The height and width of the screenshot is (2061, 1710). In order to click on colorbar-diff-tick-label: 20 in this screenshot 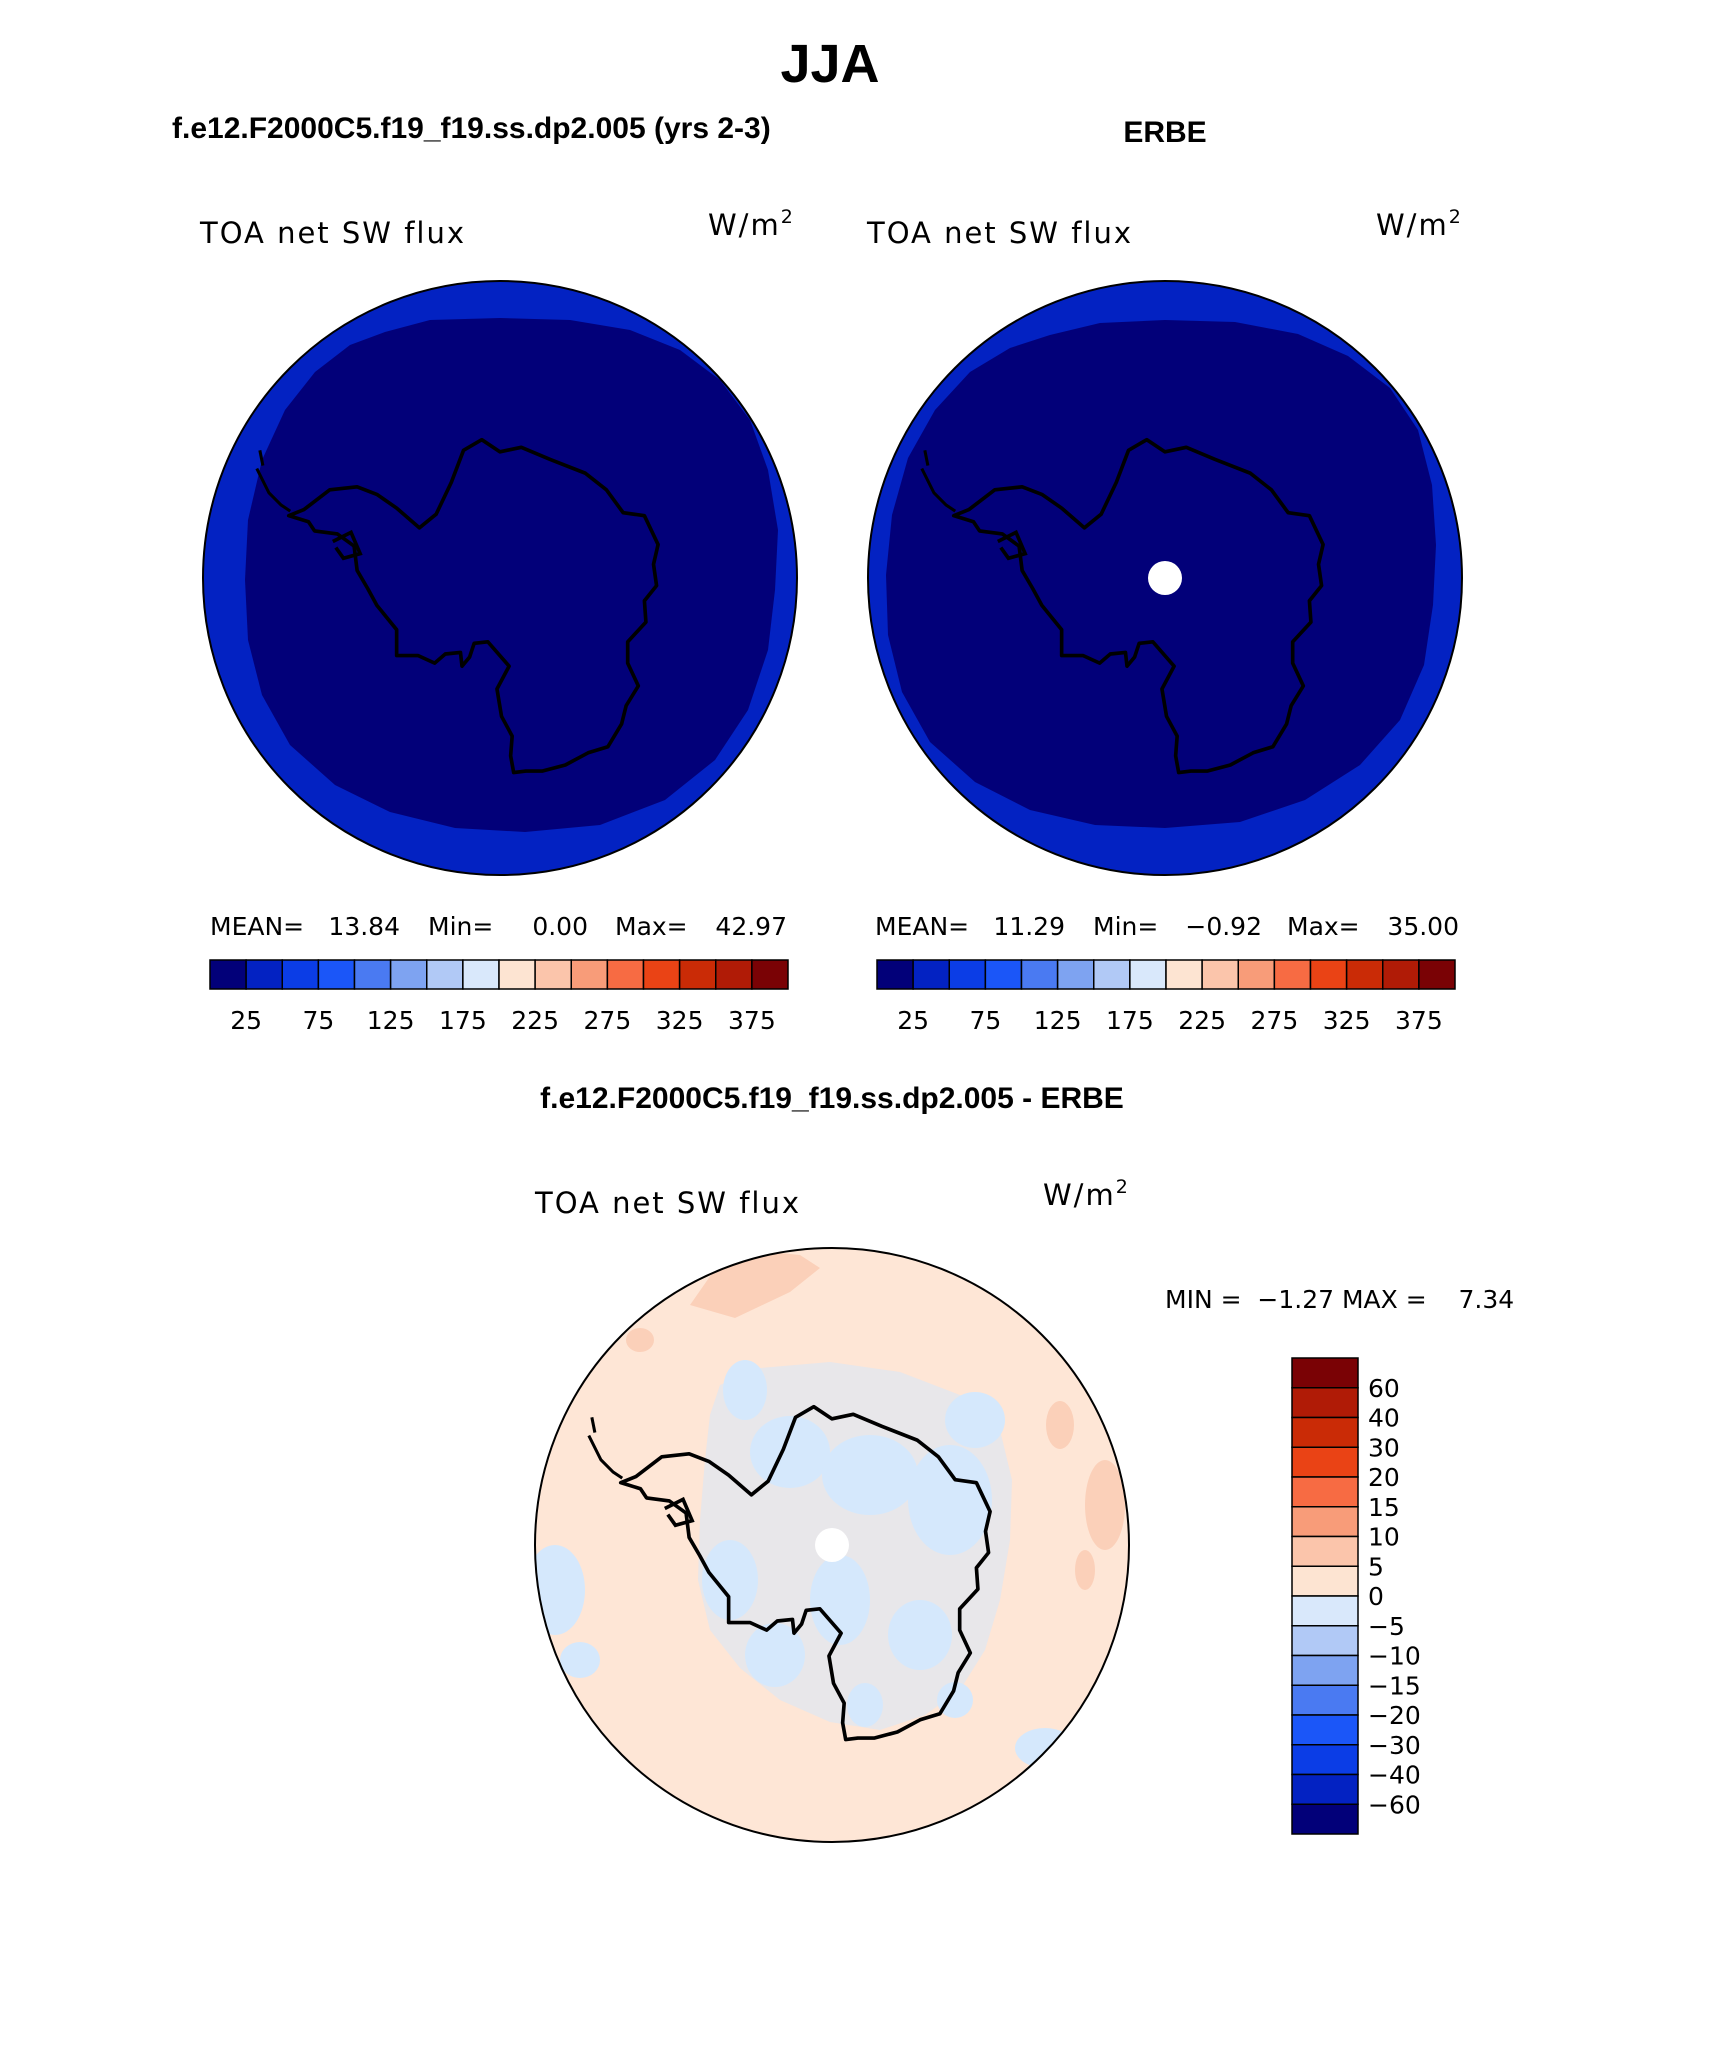, I will do `click(1384, 1477)`.